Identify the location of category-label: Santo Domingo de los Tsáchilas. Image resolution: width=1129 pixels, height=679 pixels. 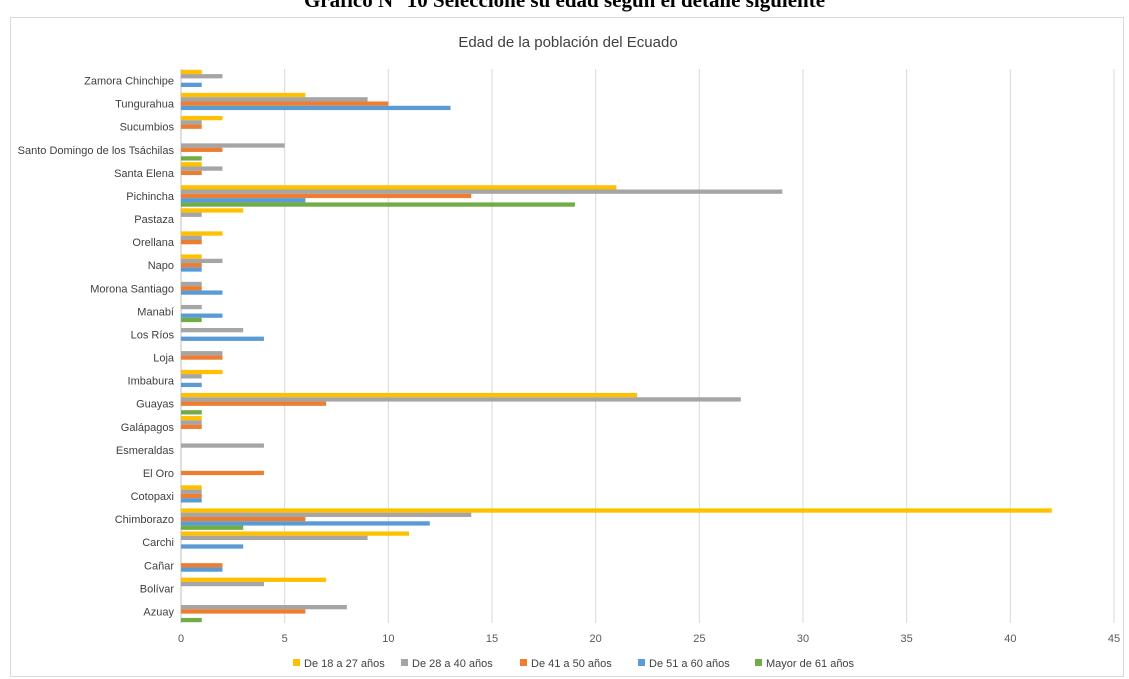
(96, 151).